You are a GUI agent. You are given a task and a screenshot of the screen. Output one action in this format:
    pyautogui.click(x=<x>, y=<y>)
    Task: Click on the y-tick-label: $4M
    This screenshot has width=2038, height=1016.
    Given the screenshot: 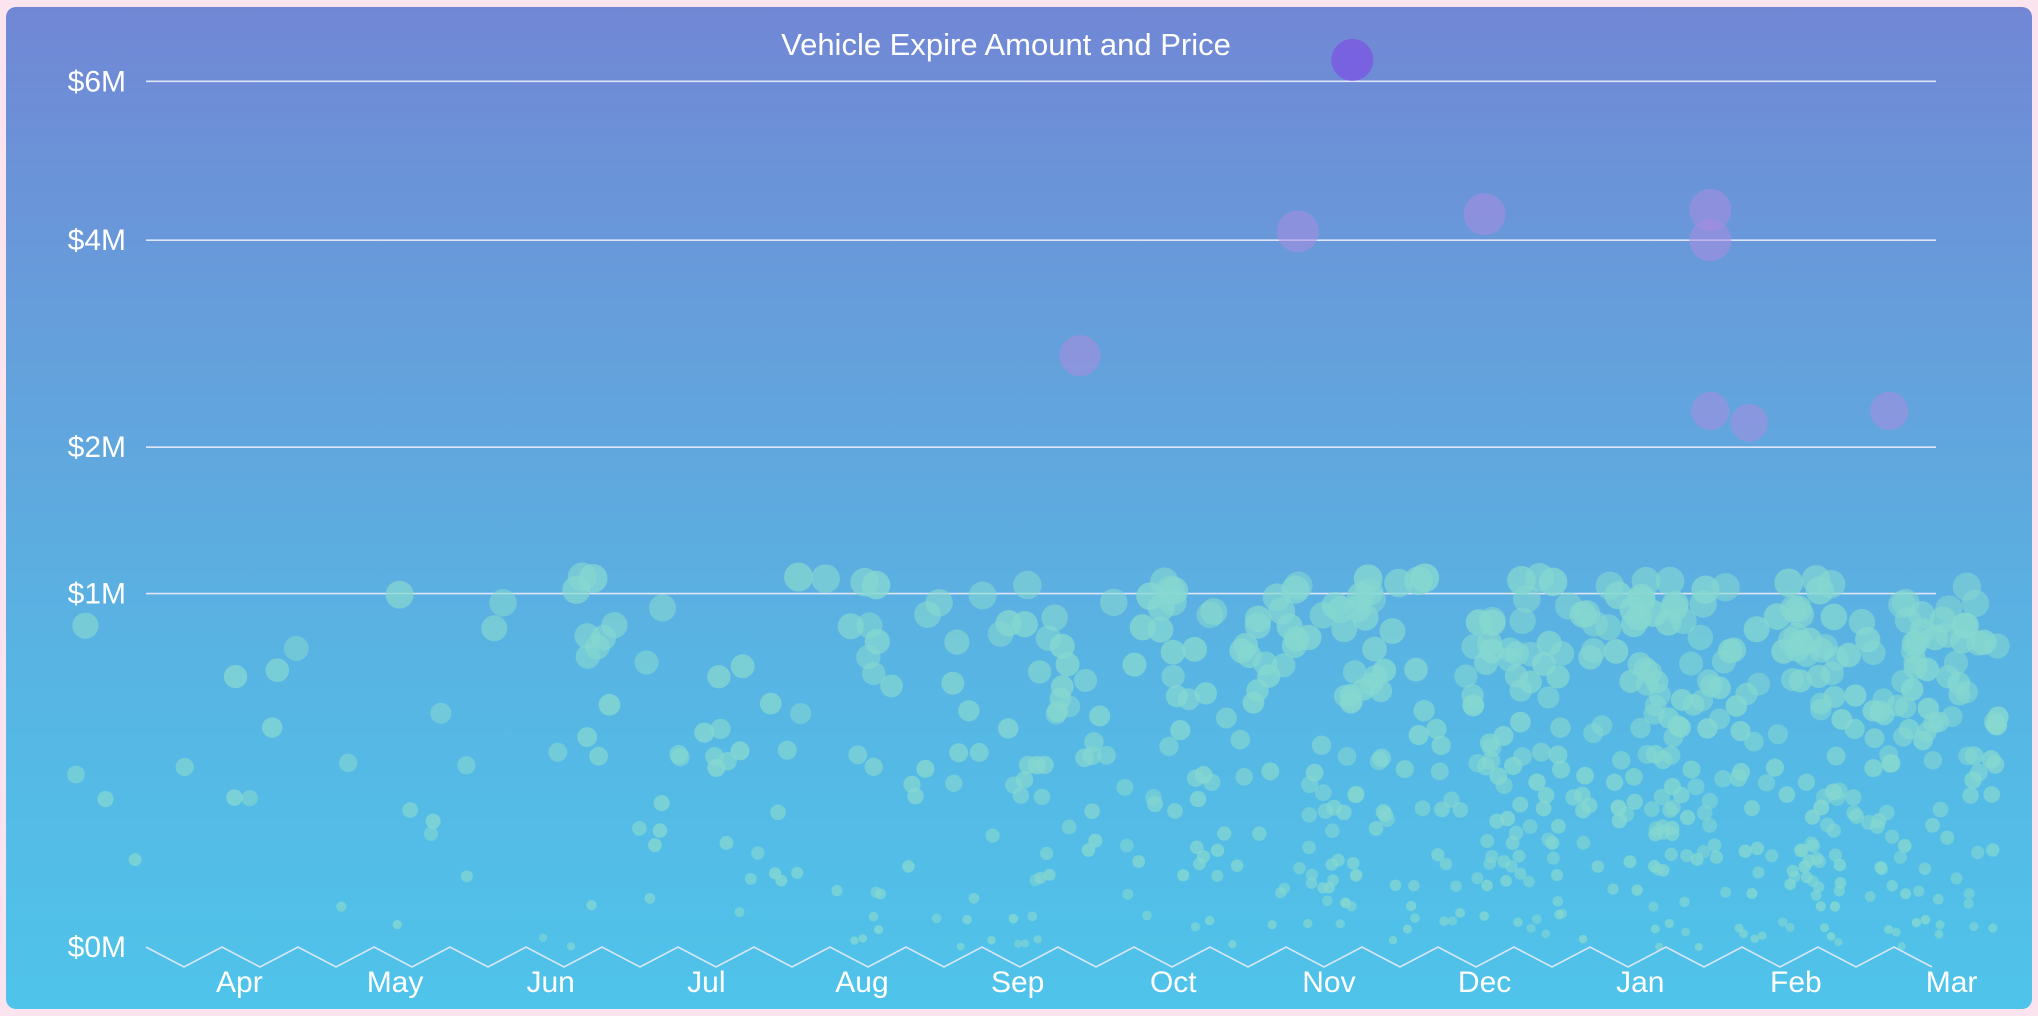 What is the action you would take?
    pyautogui.click(x=97, y=240)
    